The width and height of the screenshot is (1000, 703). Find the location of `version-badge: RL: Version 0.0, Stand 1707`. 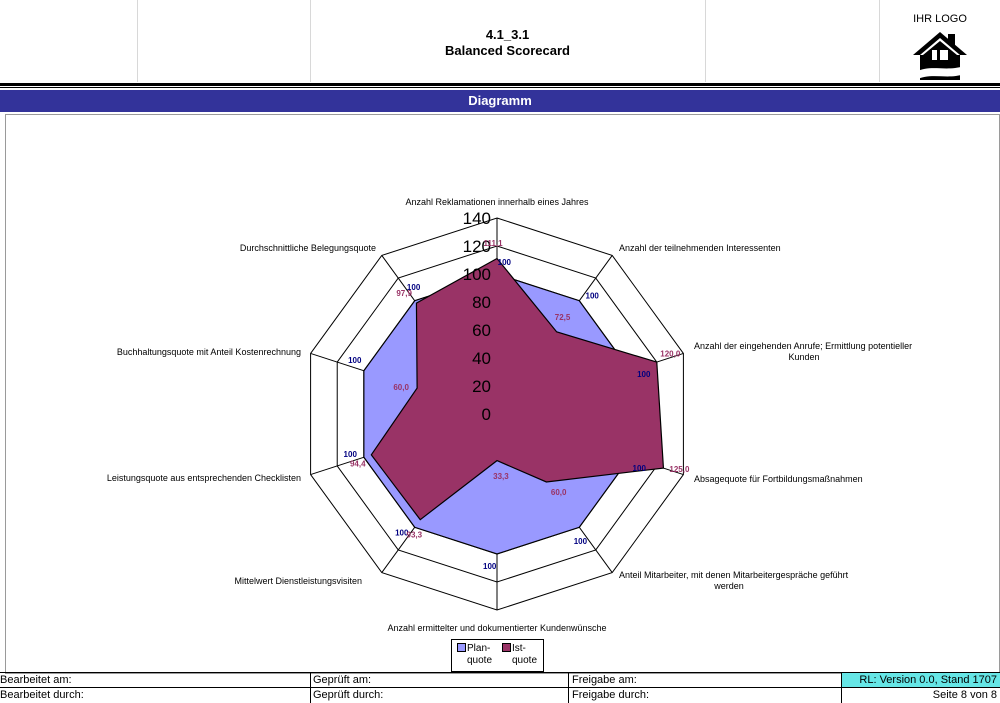

version-badge: RL: Version 0.0, Stand 1707 is located at coordinates (921, 680).